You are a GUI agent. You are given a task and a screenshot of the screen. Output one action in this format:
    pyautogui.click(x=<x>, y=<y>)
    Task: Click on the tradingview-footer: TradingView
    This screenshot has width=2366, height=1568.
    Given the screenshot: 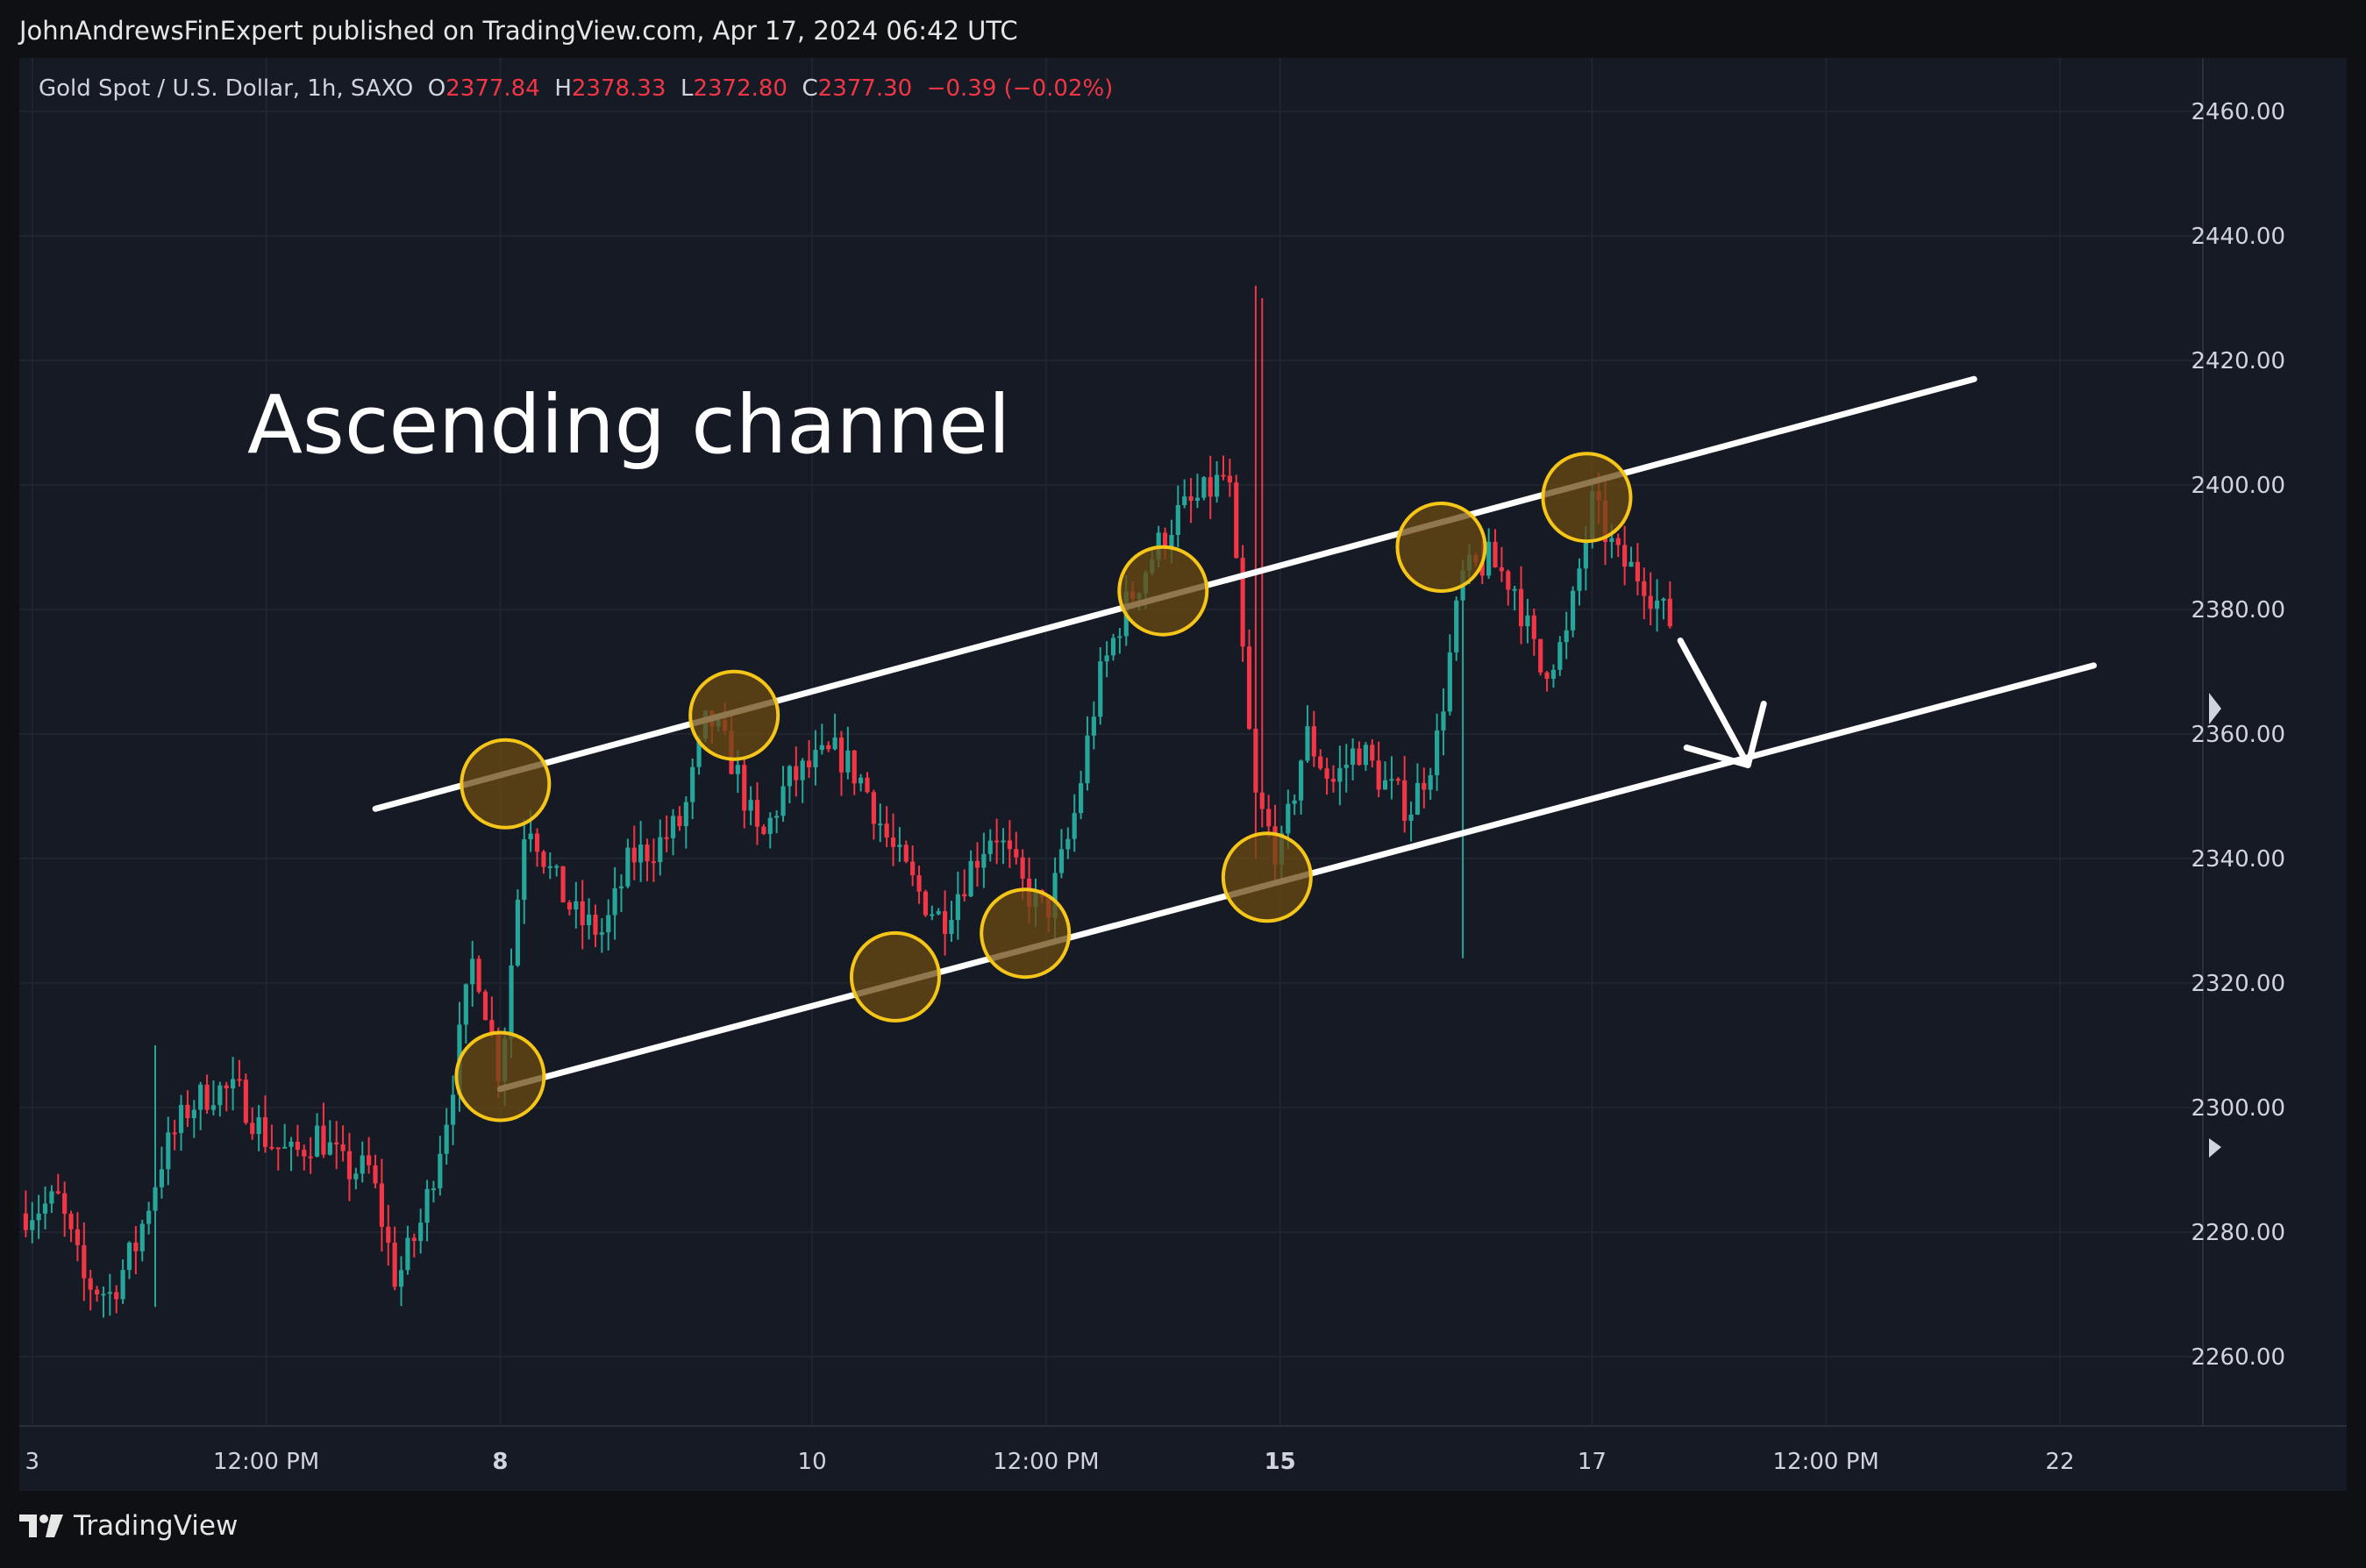 What is the action you would take?
    pyautogui.click(x=129, y=1526)
    